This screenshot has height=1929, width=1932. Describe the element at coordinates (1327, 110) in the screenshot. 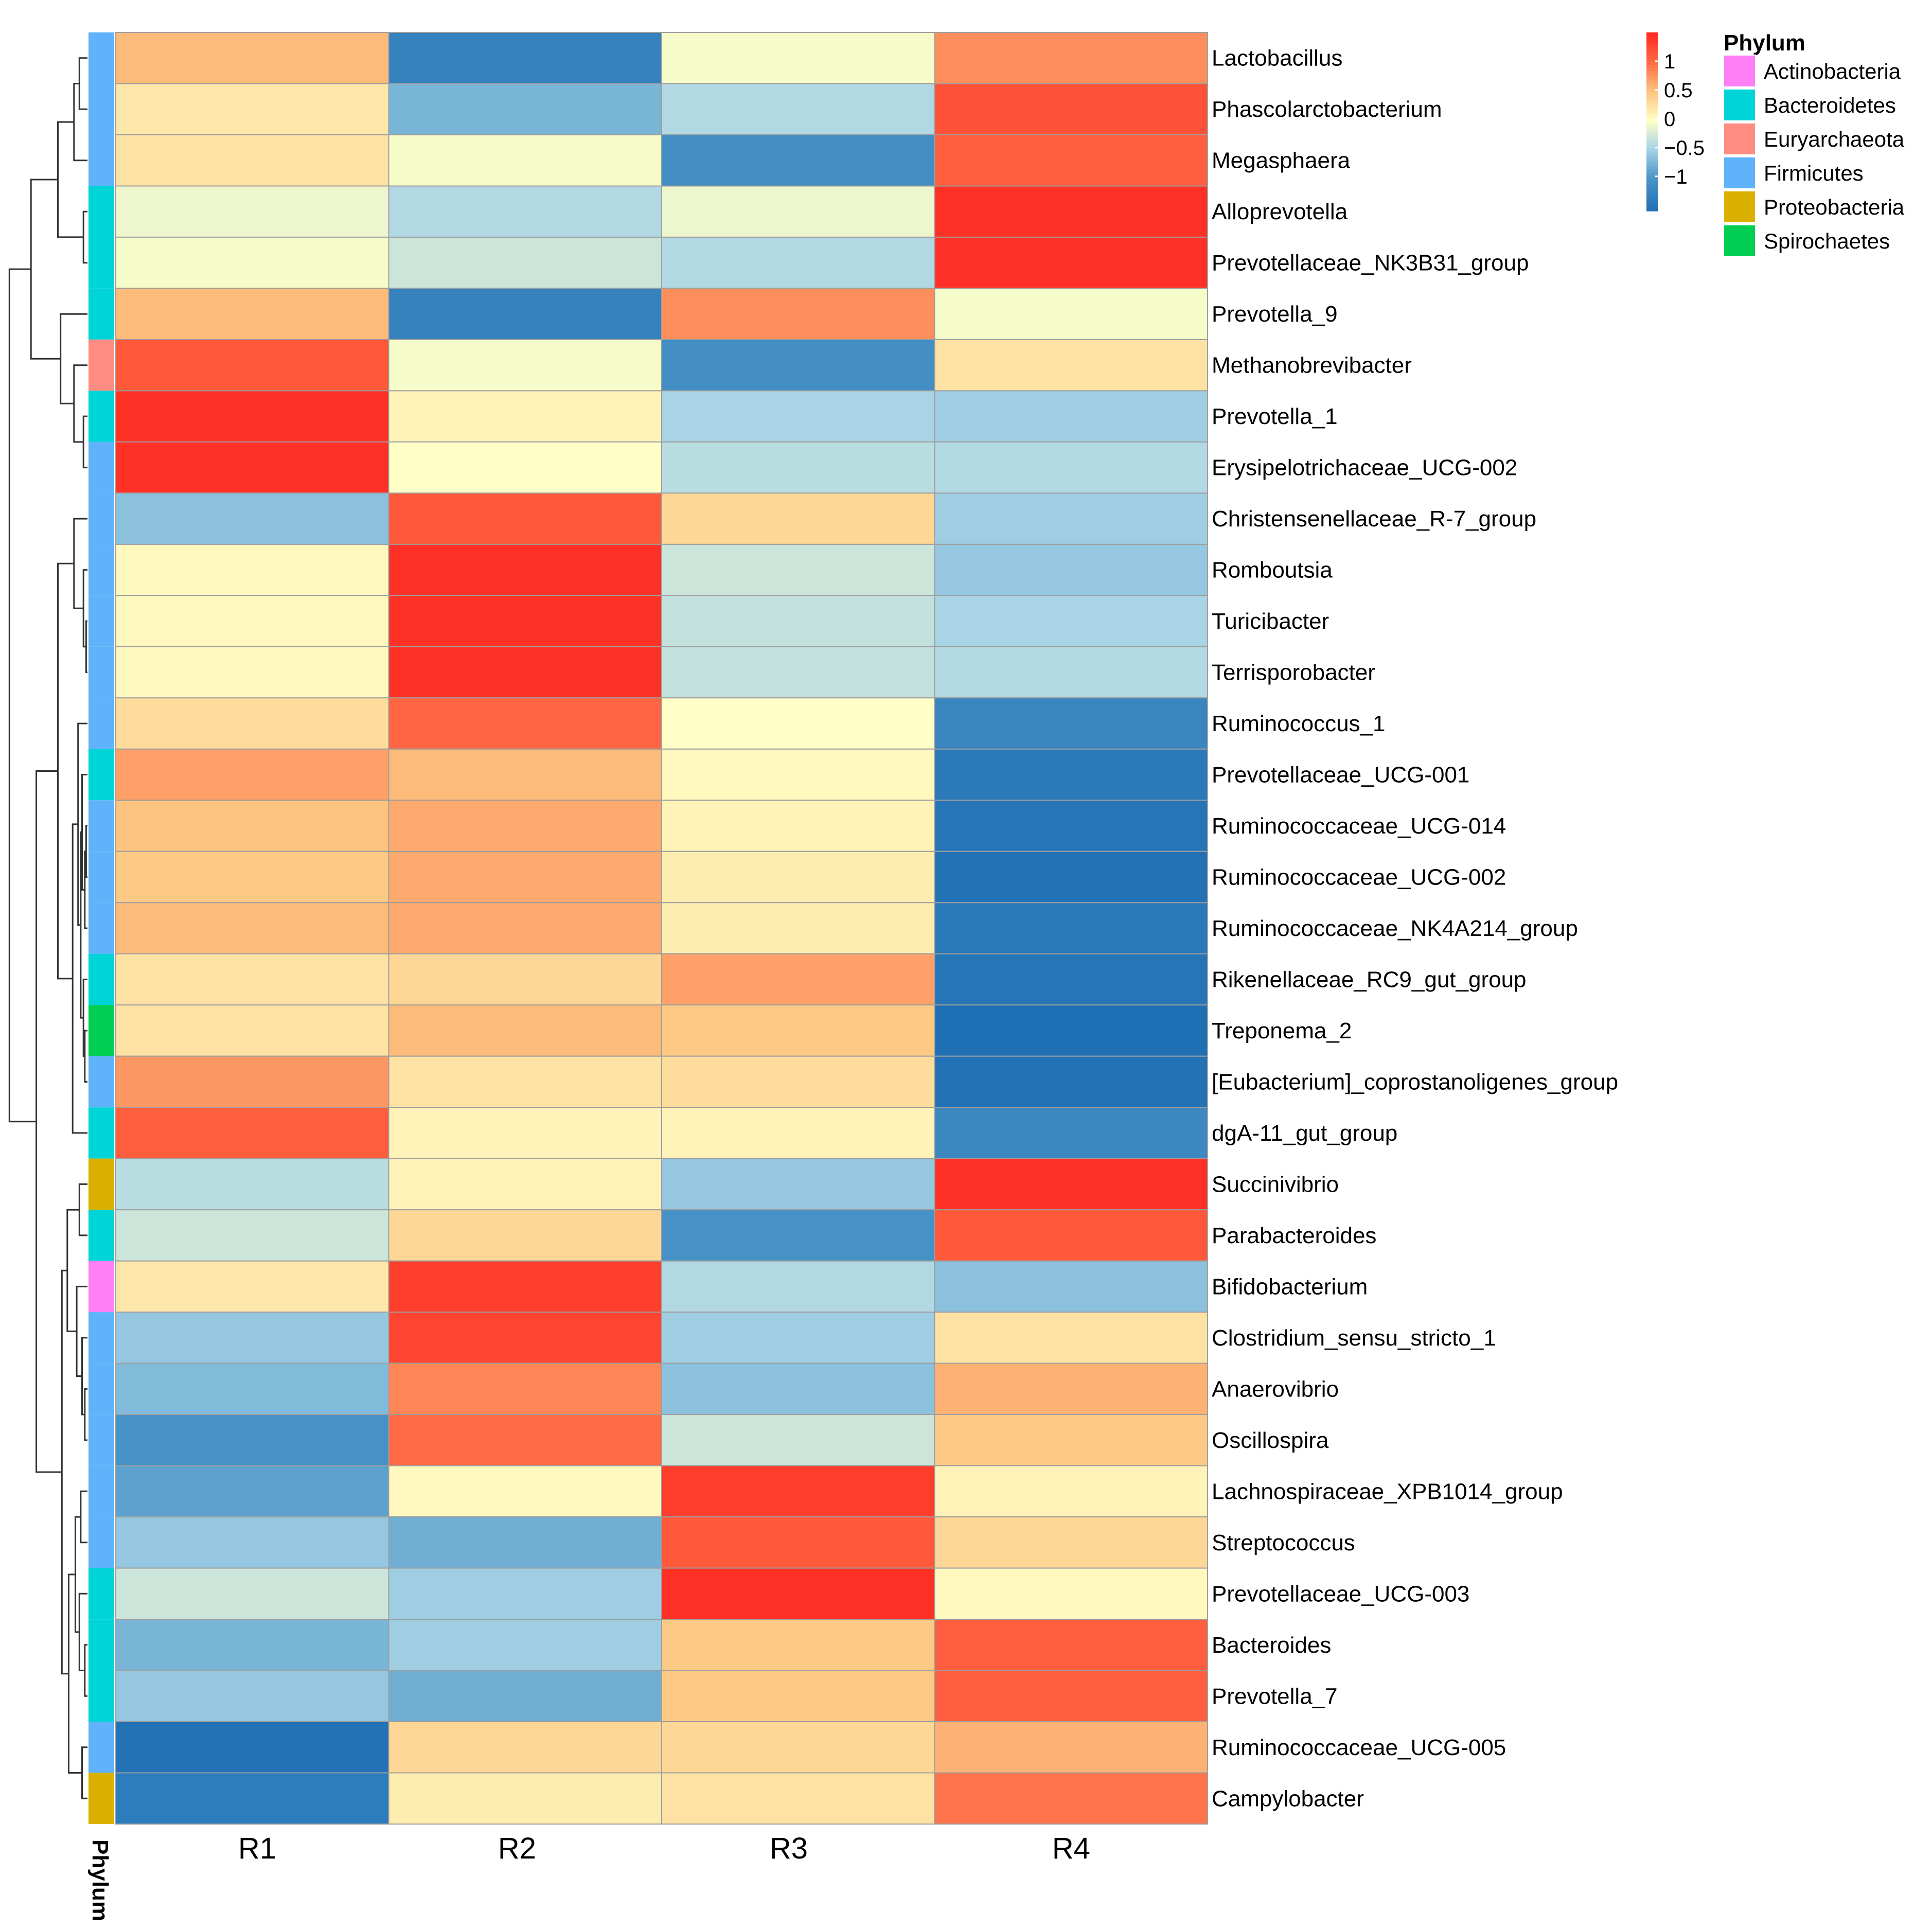

I see `row-label: Phascolarctobacterium` at that location.